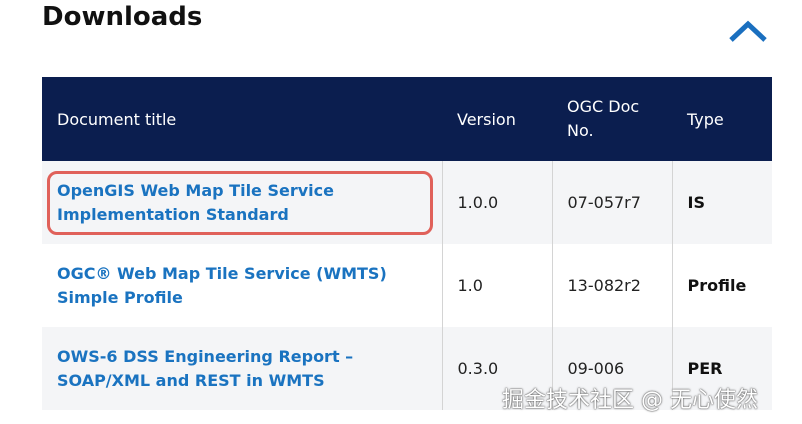 Image resolution: width=802 pixels, height=424 pixels. Describe the element at coordinates (630, 400) in the screenshot. I see `watermark: 掘金技术社区 @ 无心使然` at that location.